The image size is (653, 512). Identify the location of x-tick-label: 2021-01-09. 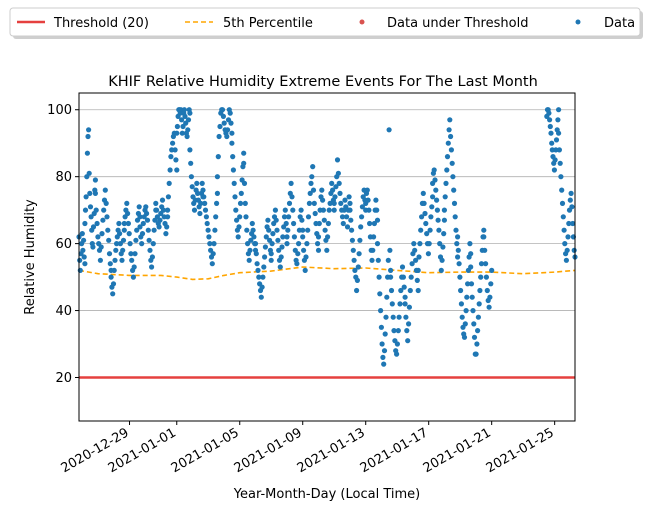
(268, 450).